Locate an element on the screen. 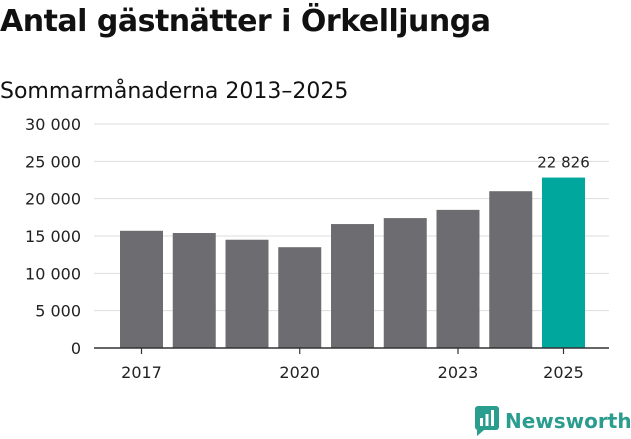 This screenshot has width=631, height=439. y-tick-label: 10 000 is located at coordinates (53, 273).